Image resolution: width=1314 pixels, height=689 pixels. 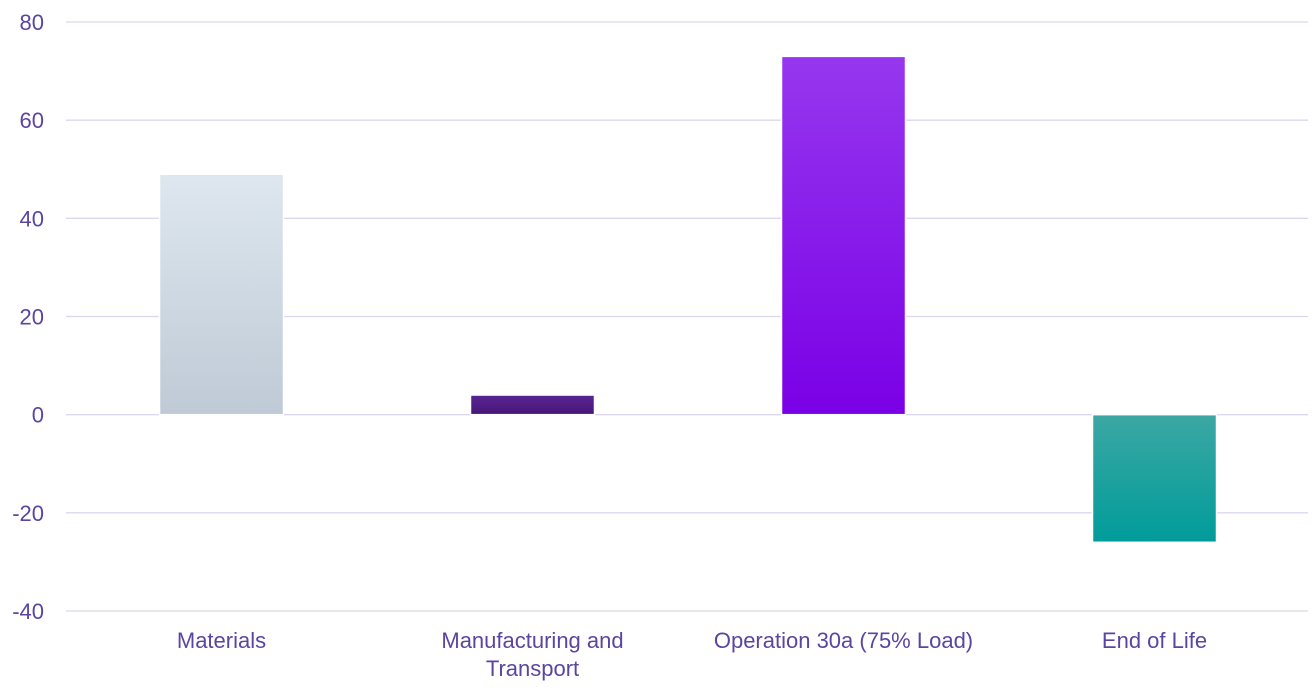 I want to click on y-tick-label: -40, so click(x=28, y=611).